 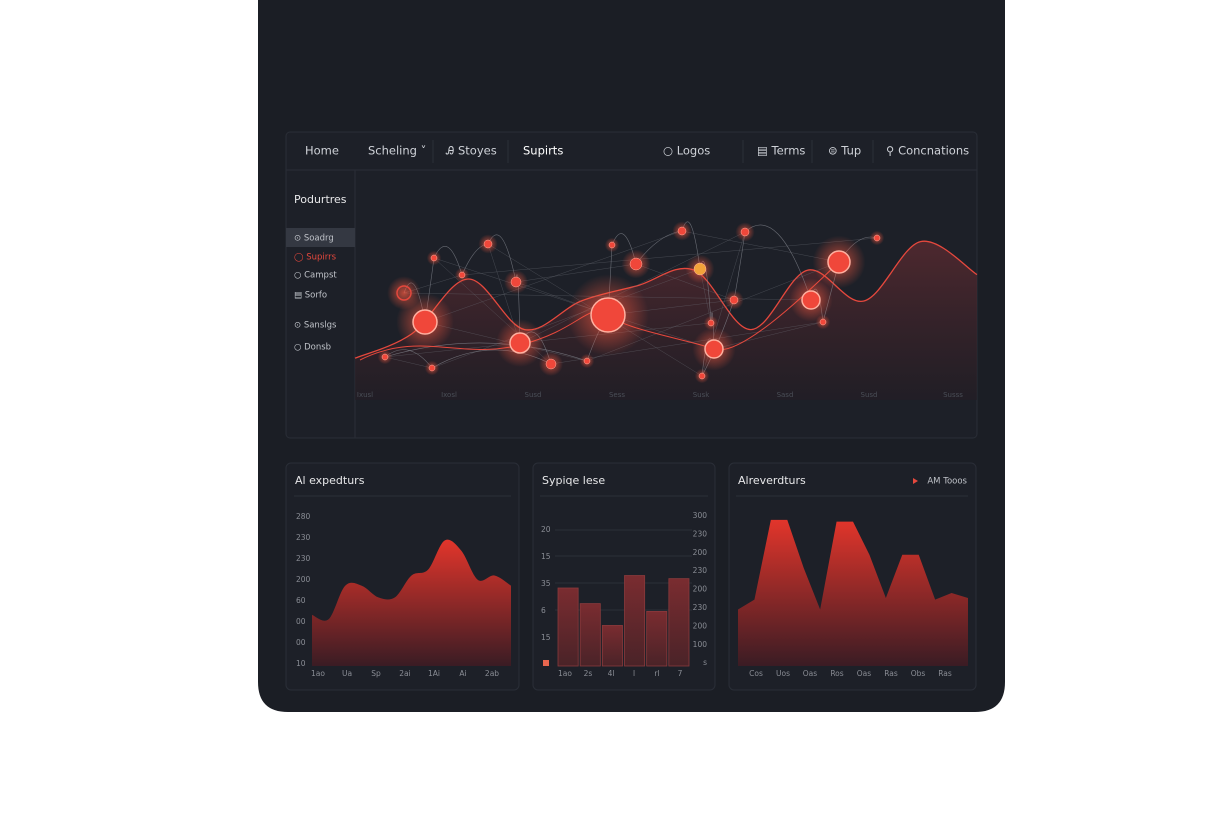 I want to click on x-tick-label: Ixosl, so click(x=449, y=395).